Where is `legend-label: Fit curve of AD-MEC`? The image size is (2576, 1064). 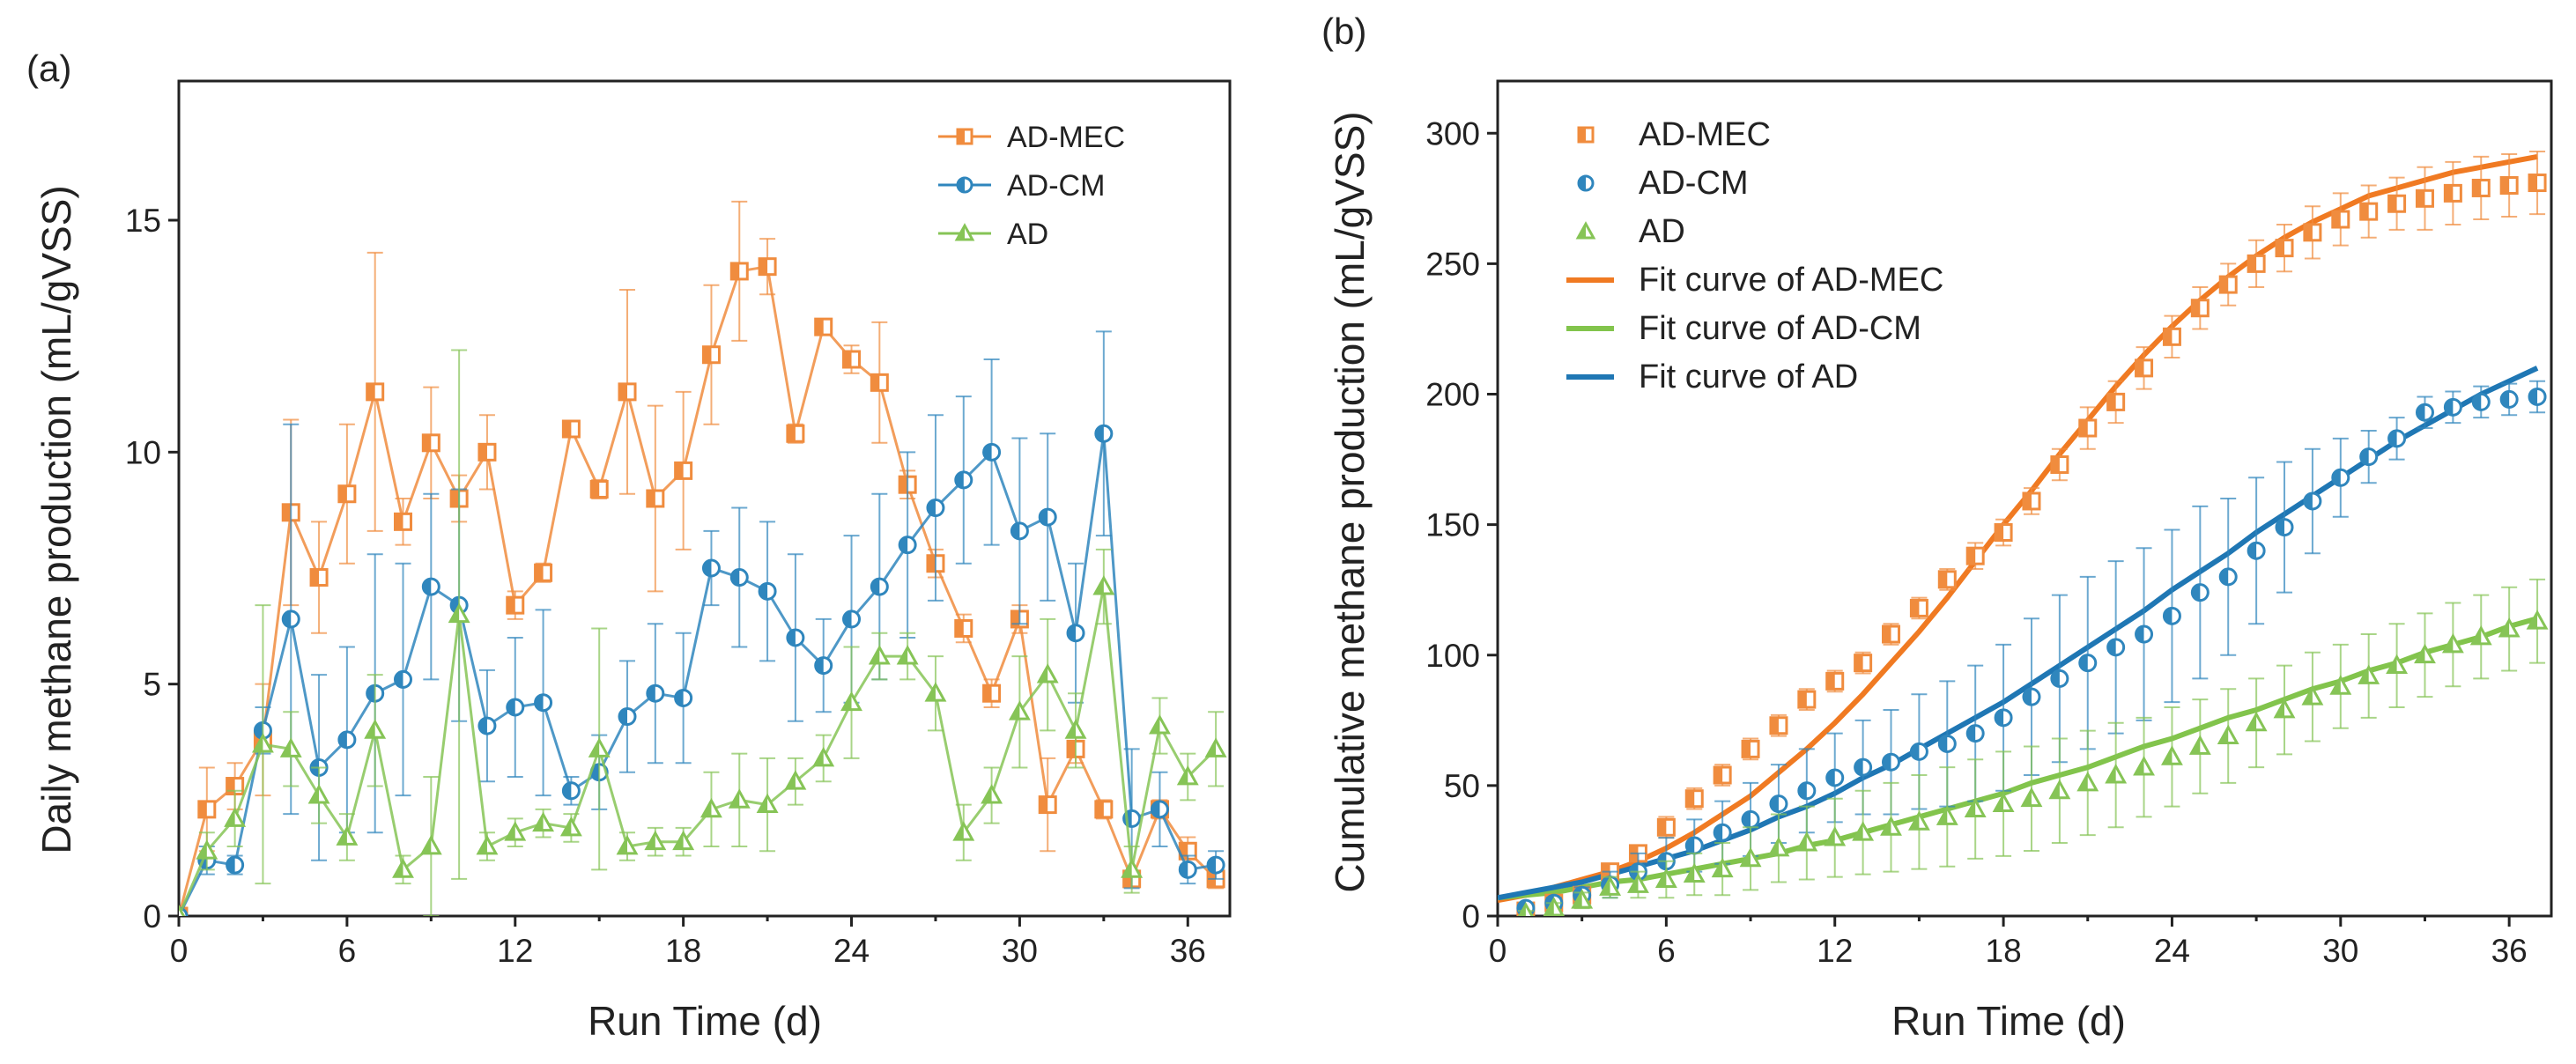
legend-label: Fit curve of AD-MEC is located at coordinates (1791, 280).